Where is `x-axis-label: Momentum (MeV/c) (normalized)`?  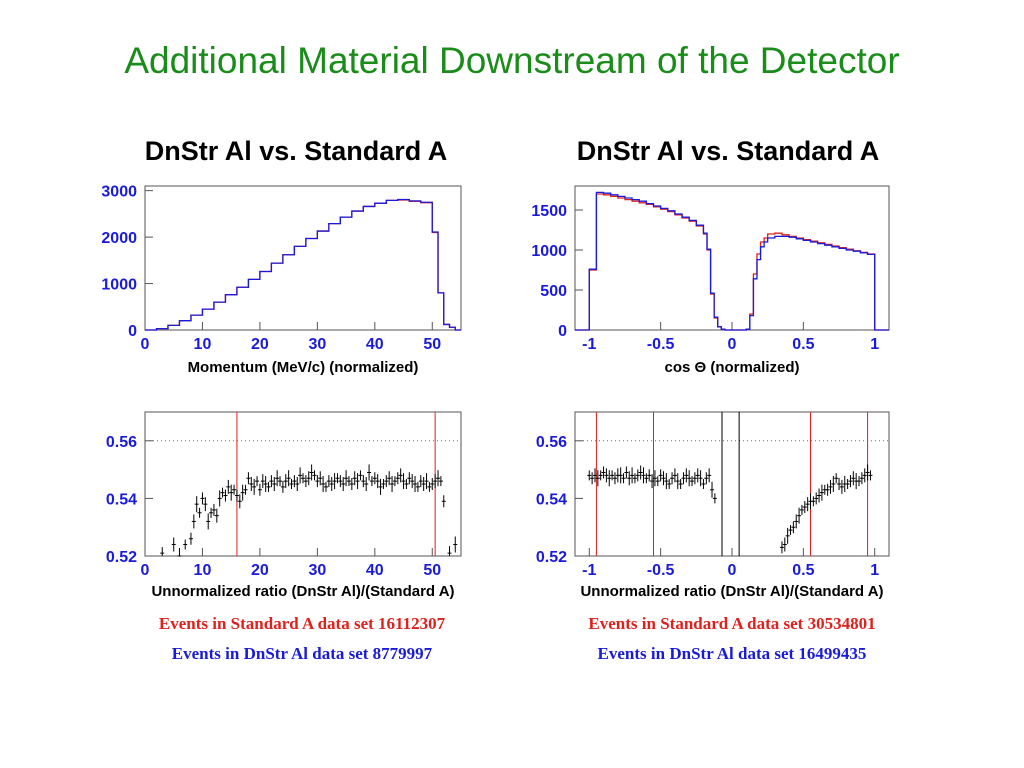 x-axis-label: Momentum (MeV/c) (normalized) is located at coordinates (303, 367).